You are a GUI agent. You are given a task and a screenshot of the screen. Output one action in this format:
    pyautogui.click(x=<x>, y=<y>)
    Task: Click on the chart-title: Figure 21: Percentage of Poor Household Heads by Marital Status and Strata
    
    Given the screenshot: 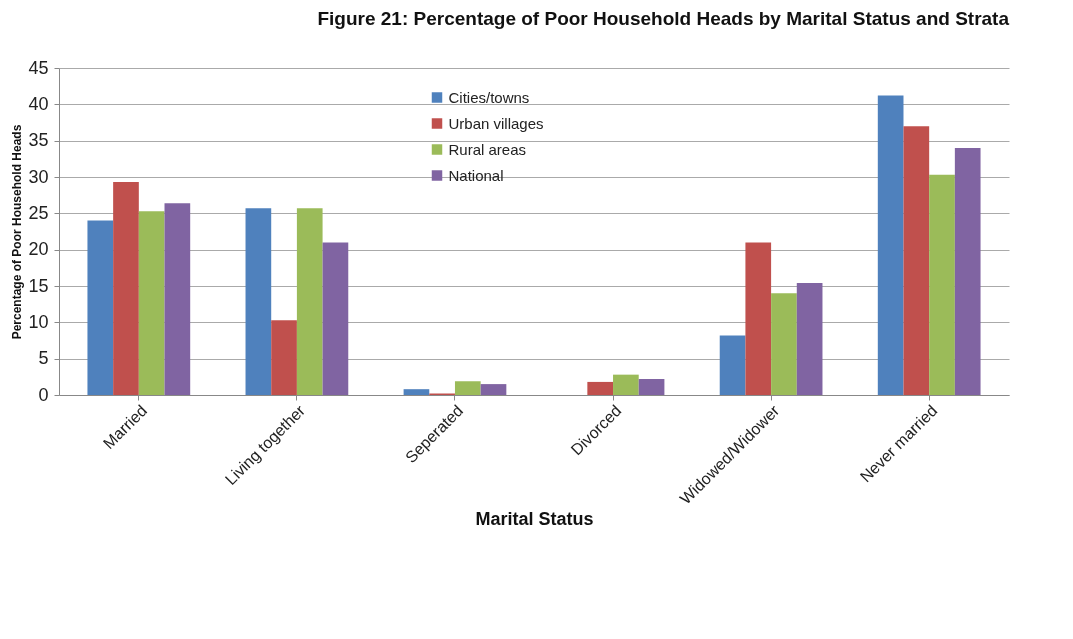 What is the action you would take?
    pyautogui.click(x=663, y=18)
    